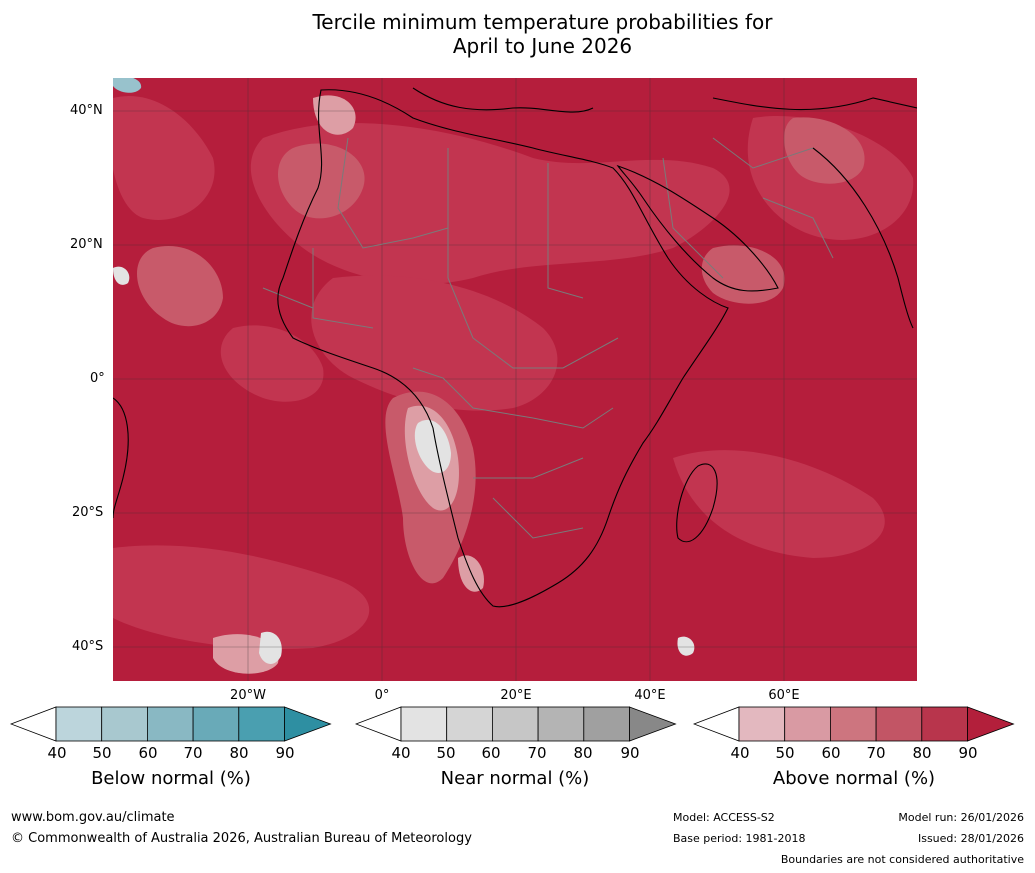 The height and width of the screenshot is (873, 1035). I want to click on near-normal-colorbar, so click(516, 724).